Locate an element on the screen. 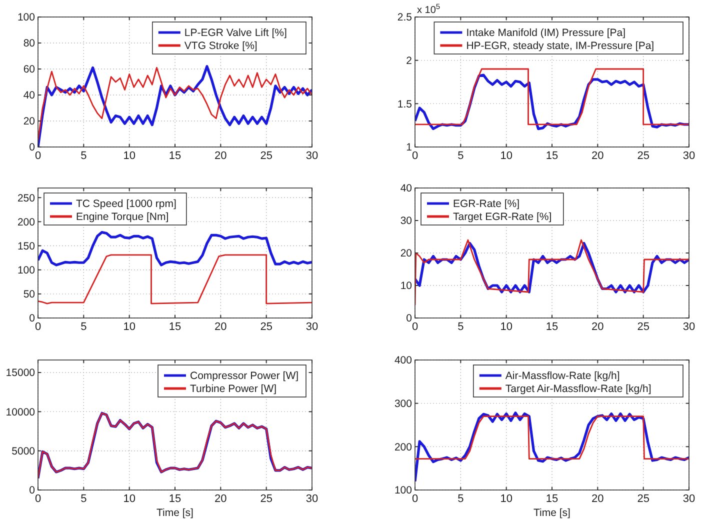  y-tick-label: 50 is located at coordinates (29, 294).